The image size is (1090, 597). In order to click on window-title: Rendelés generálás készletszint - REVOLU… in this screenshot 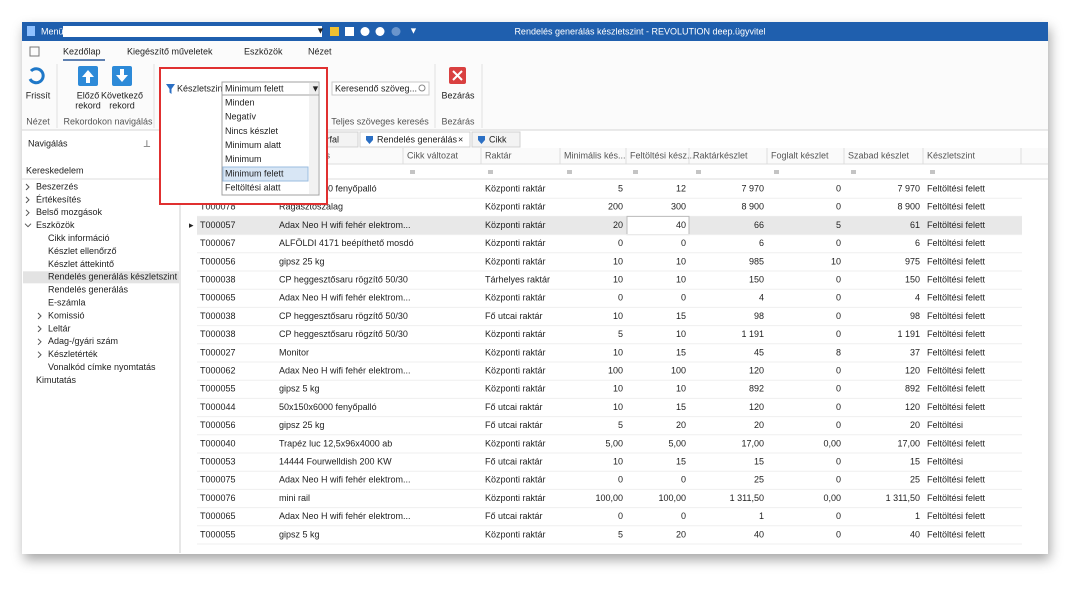, I will do `click(639, 31)`.